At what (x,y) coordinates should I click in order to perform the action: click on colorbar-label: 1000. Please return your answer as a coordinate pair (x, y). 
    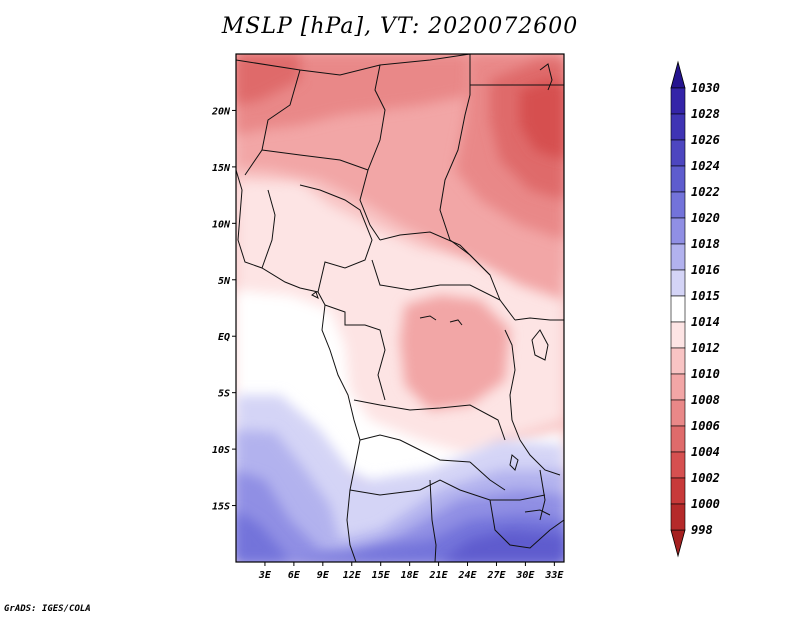
    Looking at the image, I should click on (705, 504).